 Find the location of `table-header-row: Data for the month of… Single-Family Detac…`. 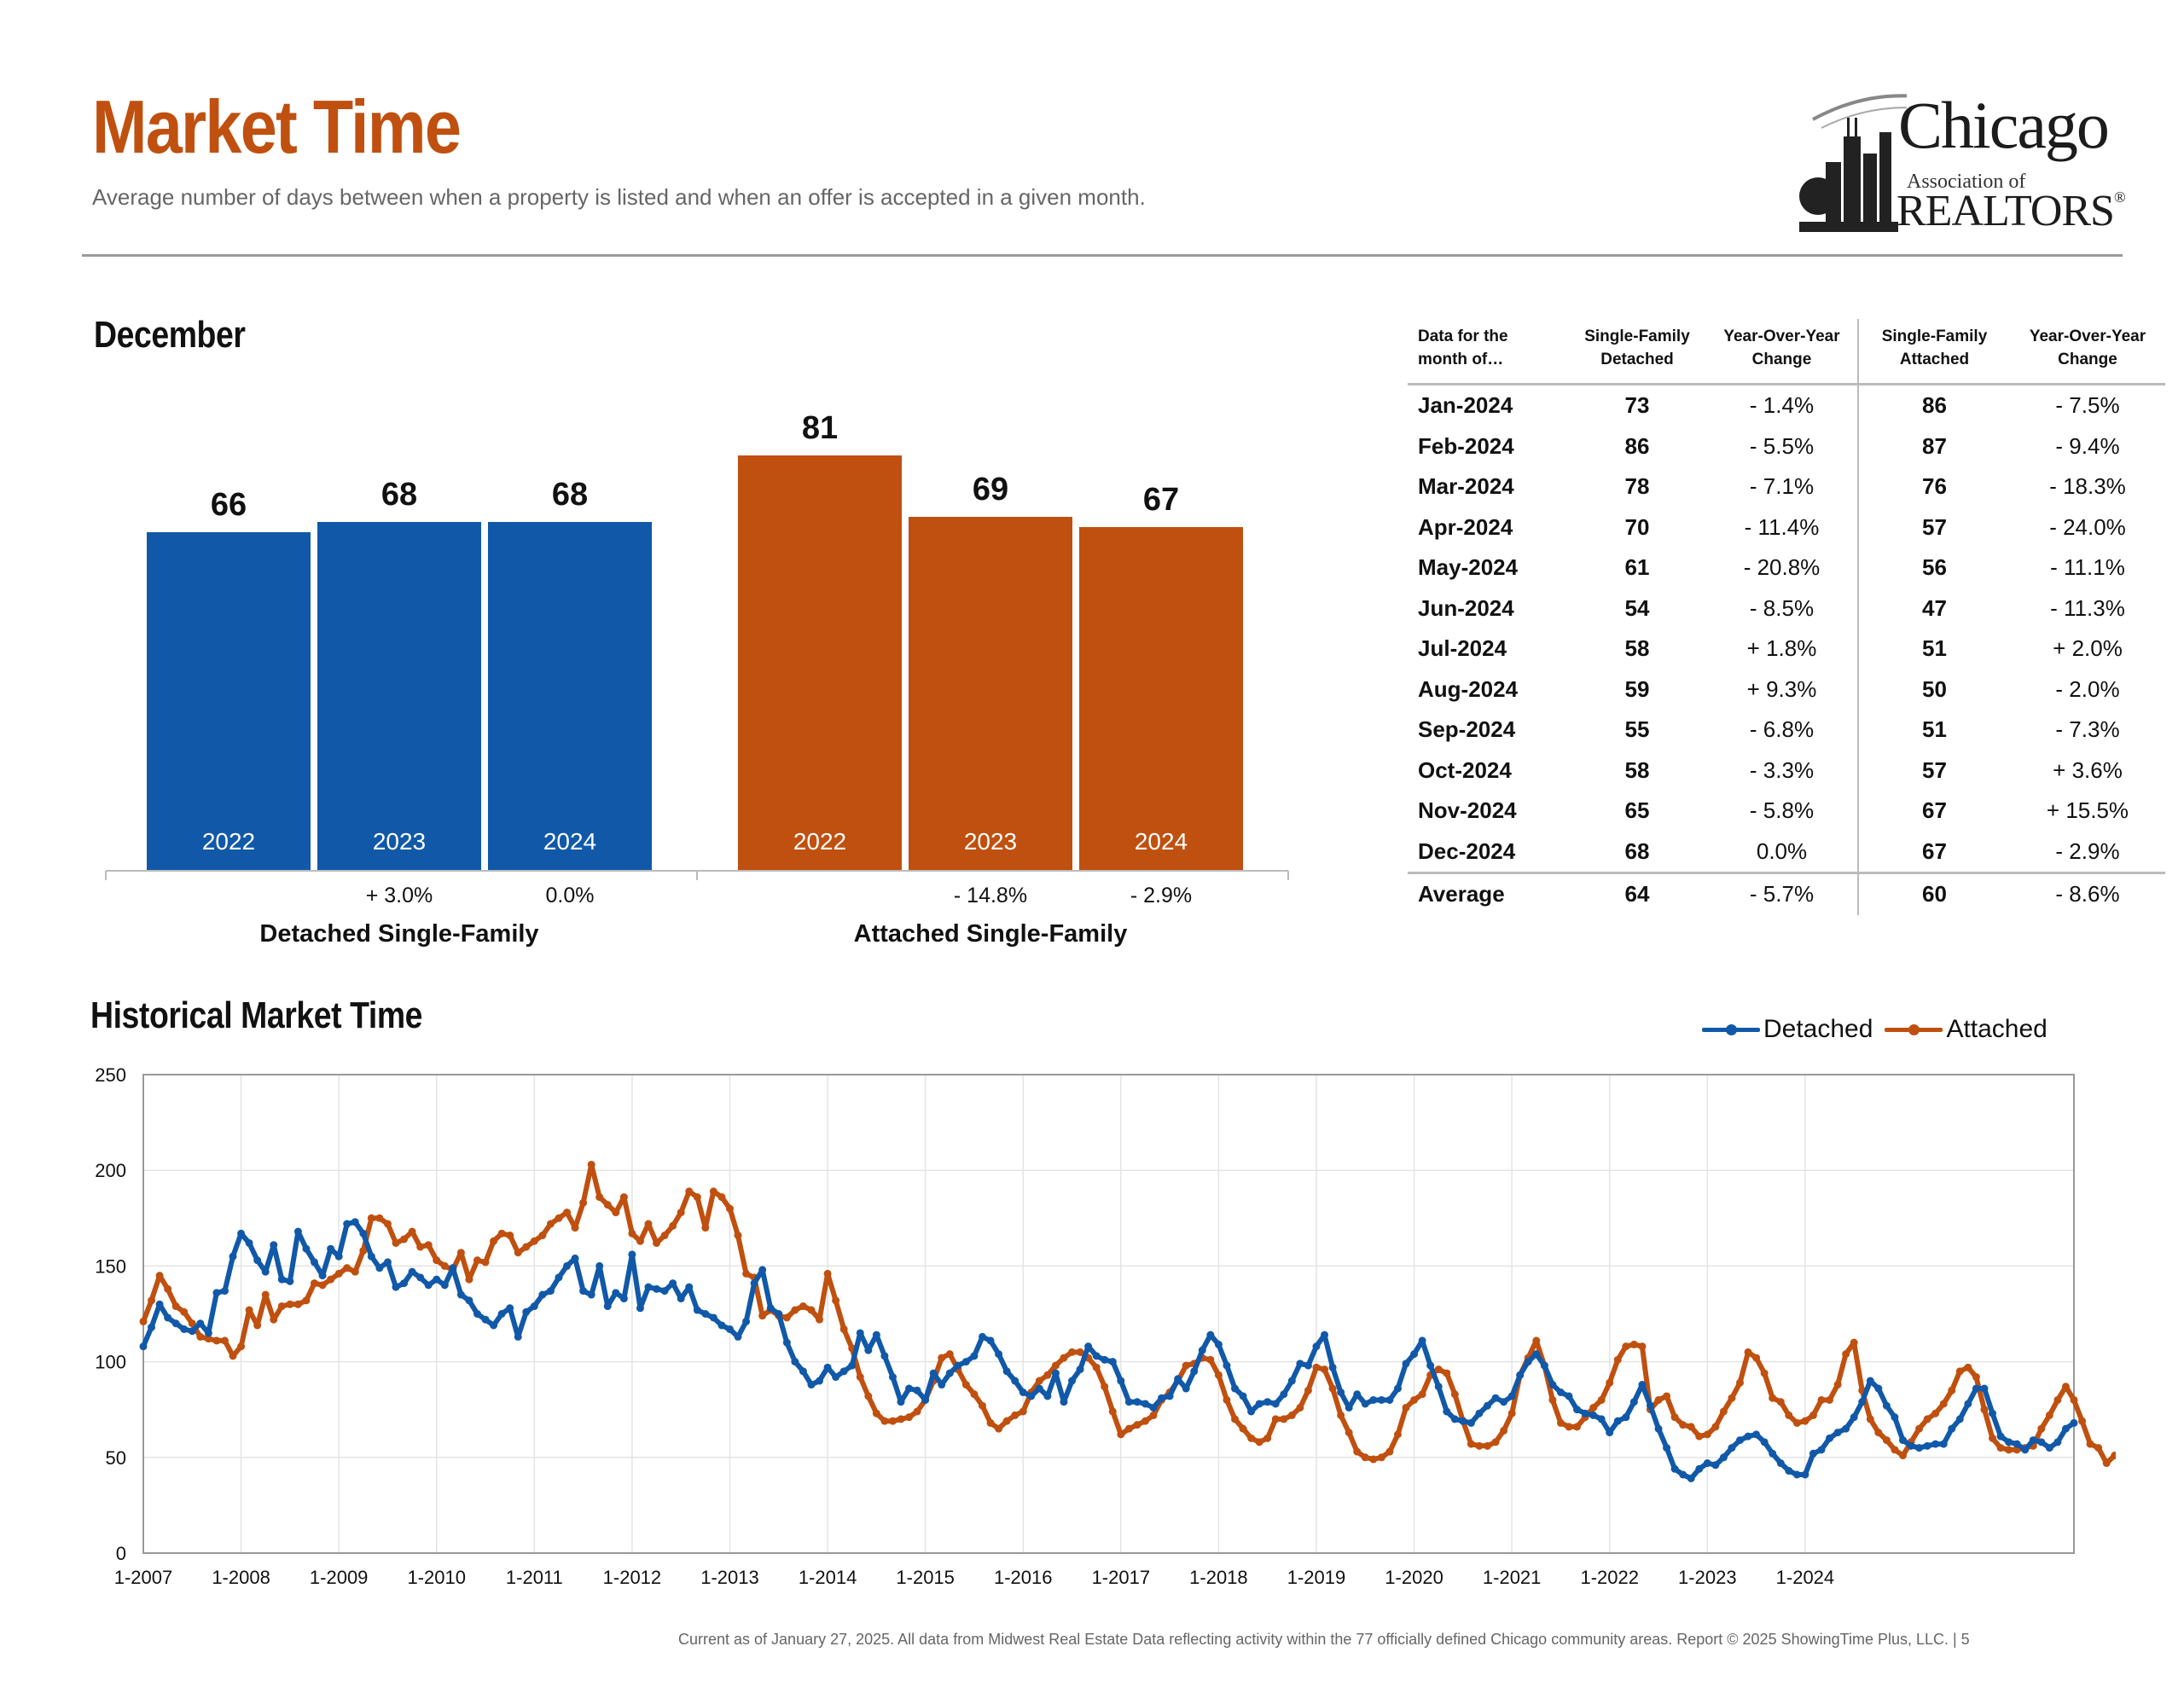

table-header-row: Data for the month of… Single-Family Detac… is located at coordinates (1786, 352).